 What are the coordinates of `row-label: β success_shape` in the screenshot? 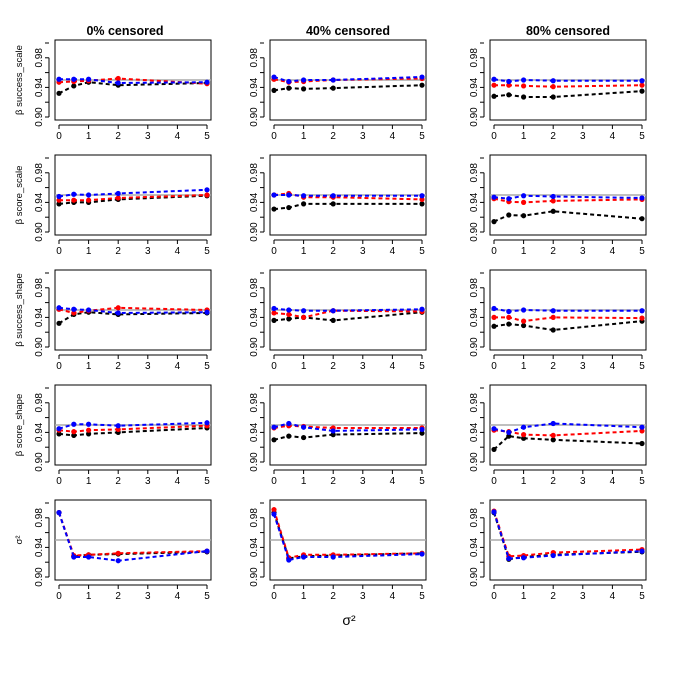 It's located at (19, 310).